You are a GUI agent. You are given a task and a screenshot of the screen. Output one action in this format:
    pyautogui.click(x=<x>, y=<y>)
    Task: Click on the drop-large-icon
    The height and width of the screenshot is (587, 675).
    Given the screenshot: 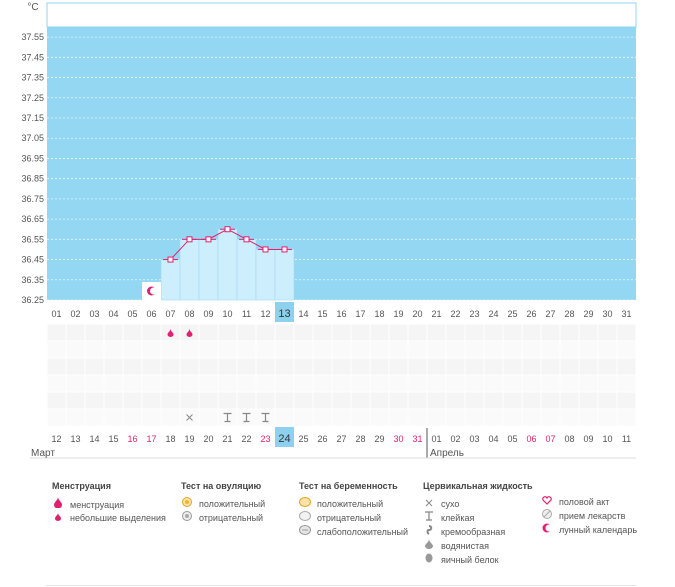 What is the action you would take?
    pyautogui.click(x=58, y=504)
    